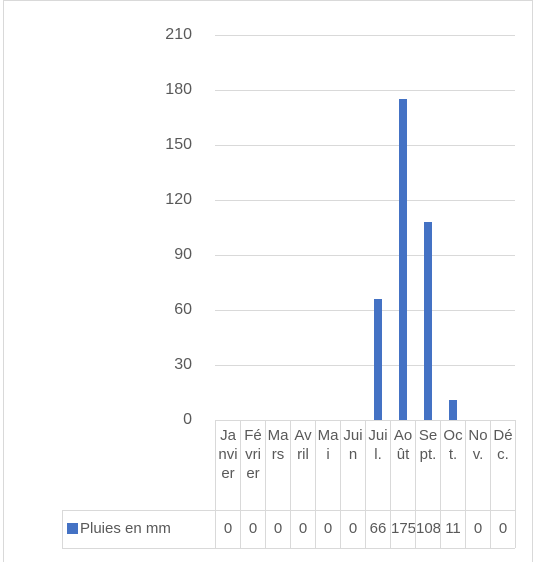 The width and height of the screenshot is (540, 562). What do you see at coordinates (428, 528) in the screenshot?
I see `table-cell: 108` at bounding box center [428, 528].